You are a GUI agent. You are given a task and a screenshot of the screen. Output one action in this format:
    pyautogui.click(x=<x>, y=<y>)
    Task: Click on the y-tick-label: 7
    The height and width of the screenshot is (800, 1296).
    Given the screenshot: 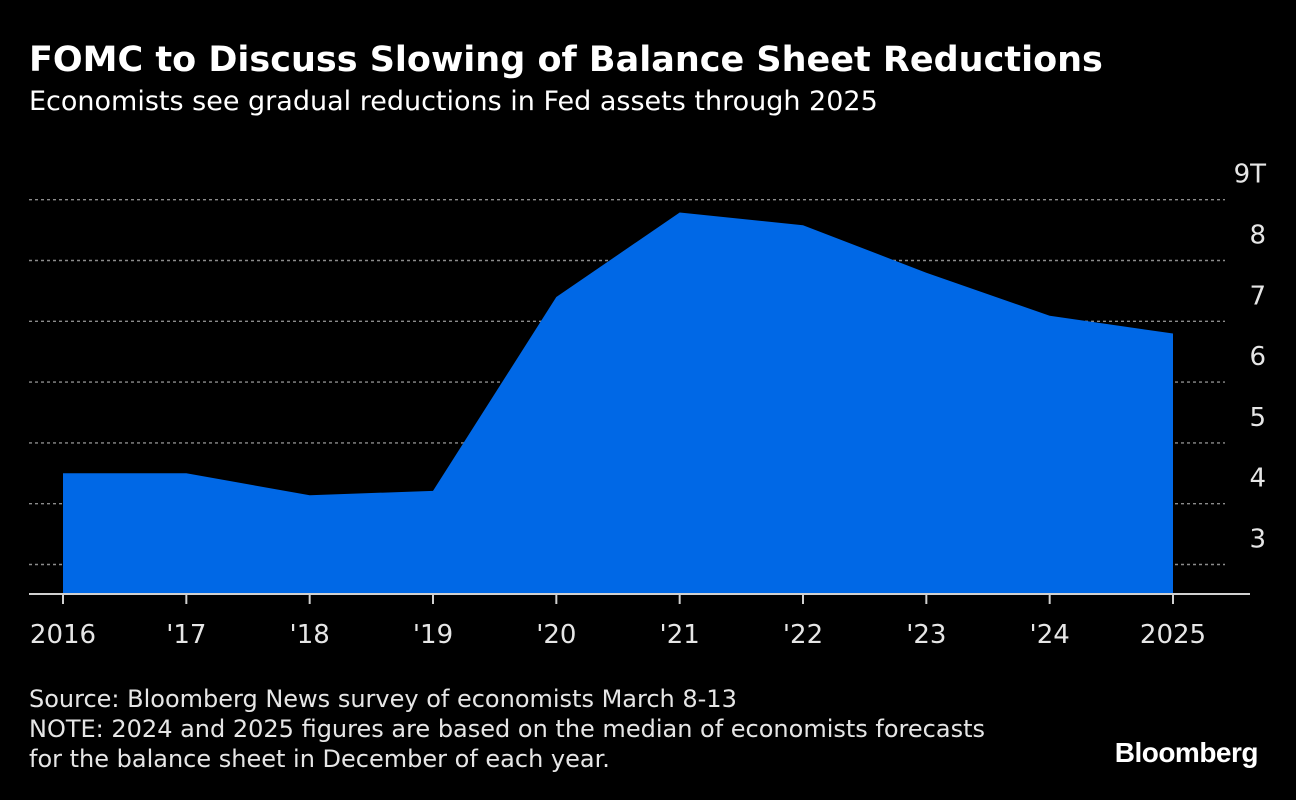 What is the action you would take?
    pyautogui.click(x=1257, y=296)
    